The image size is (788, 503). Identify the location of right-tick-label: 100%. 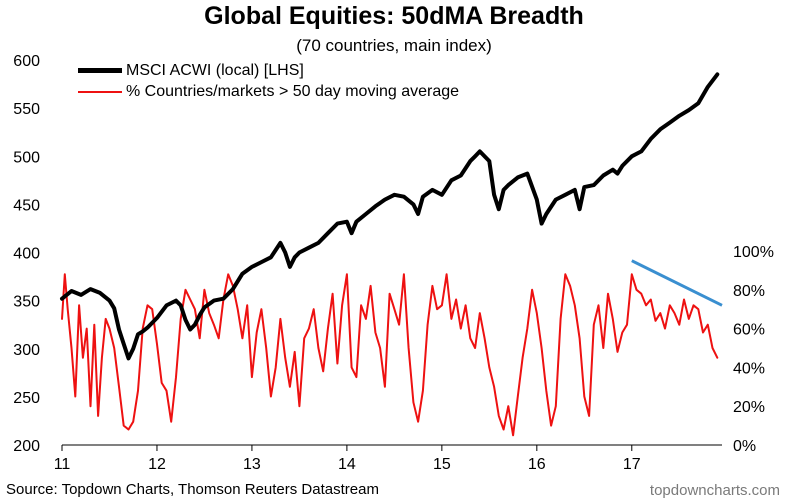
(753, 252).